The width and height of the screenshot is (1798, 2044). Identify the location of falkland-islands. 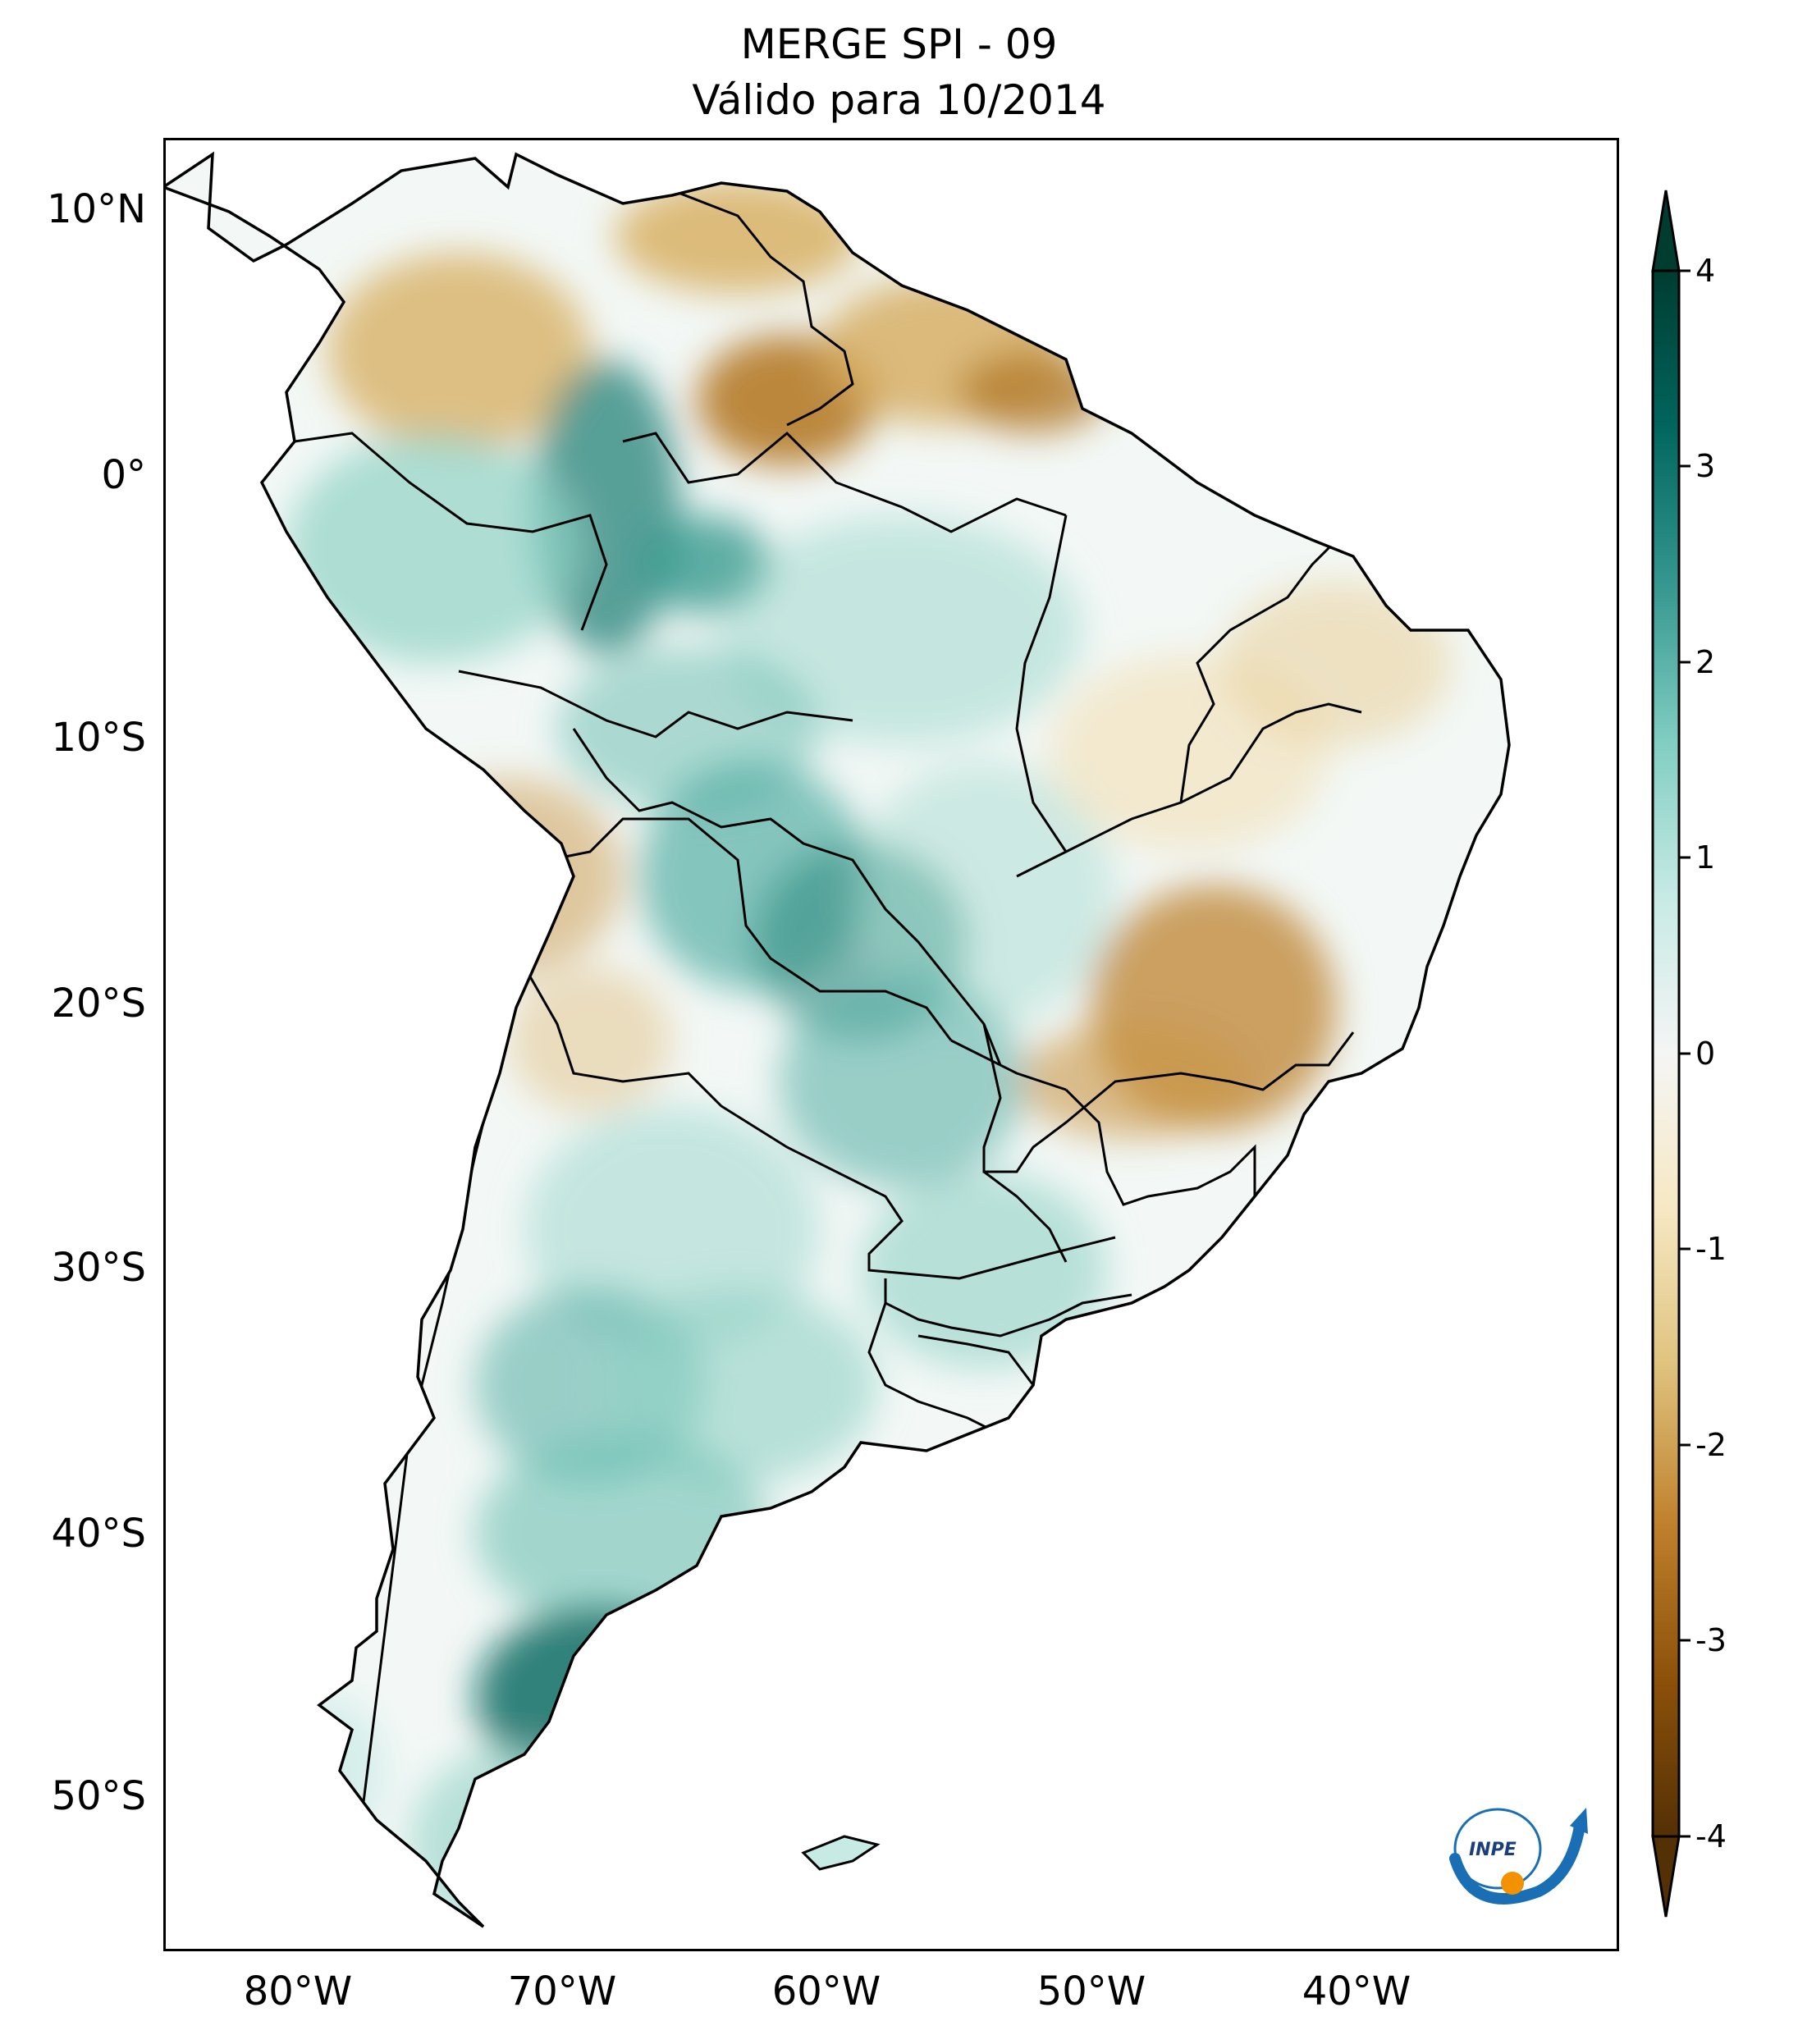
(841, 1853).